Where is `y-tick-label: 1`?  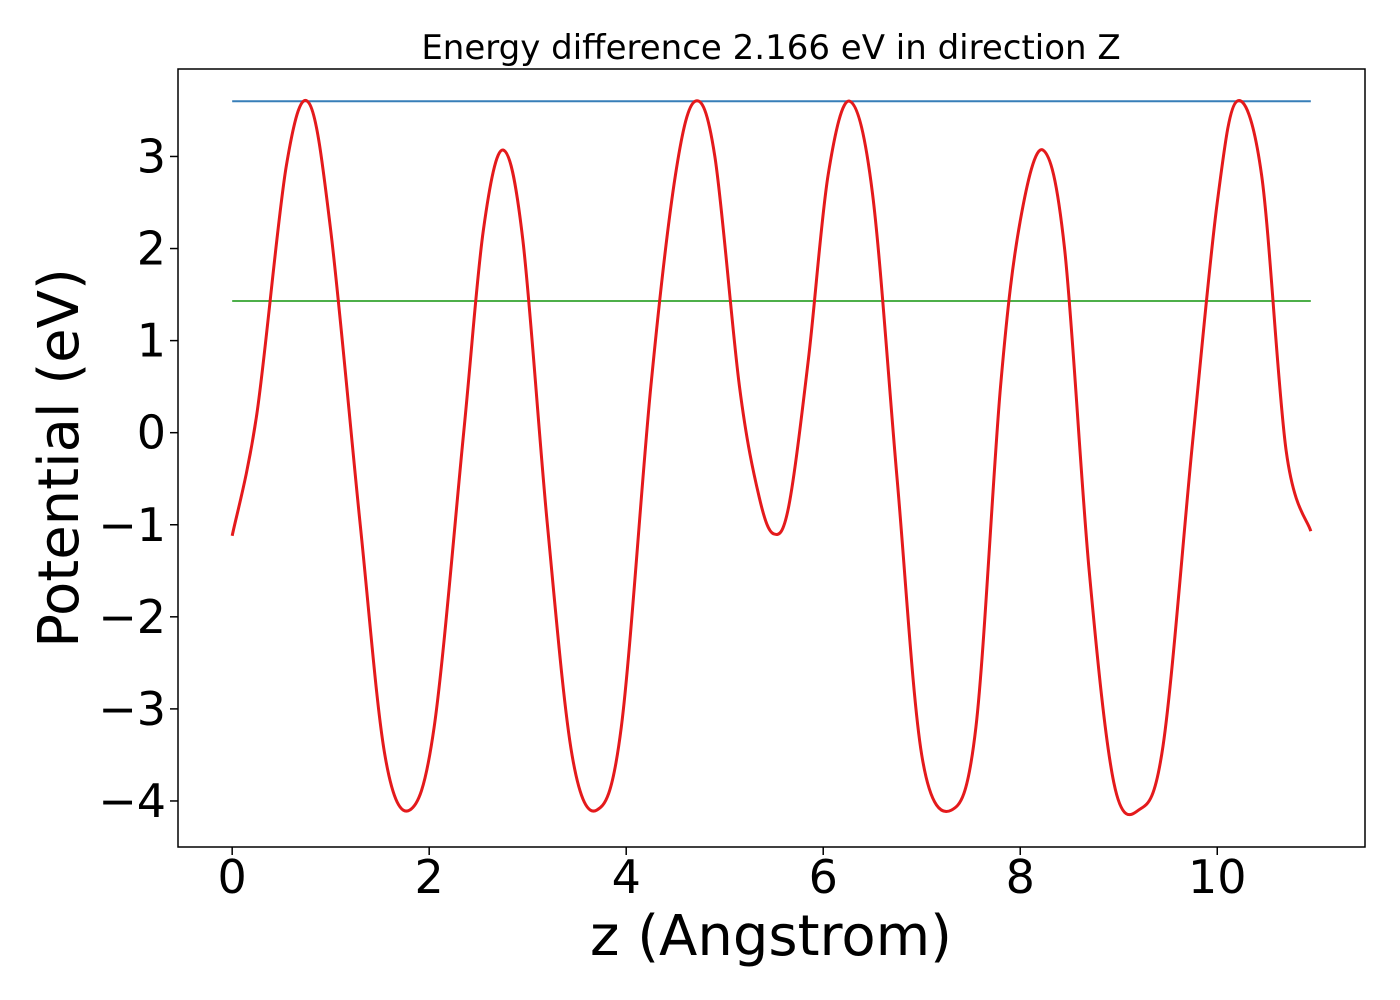
y-tick-label: 1 is located at coordinates (151, 341).